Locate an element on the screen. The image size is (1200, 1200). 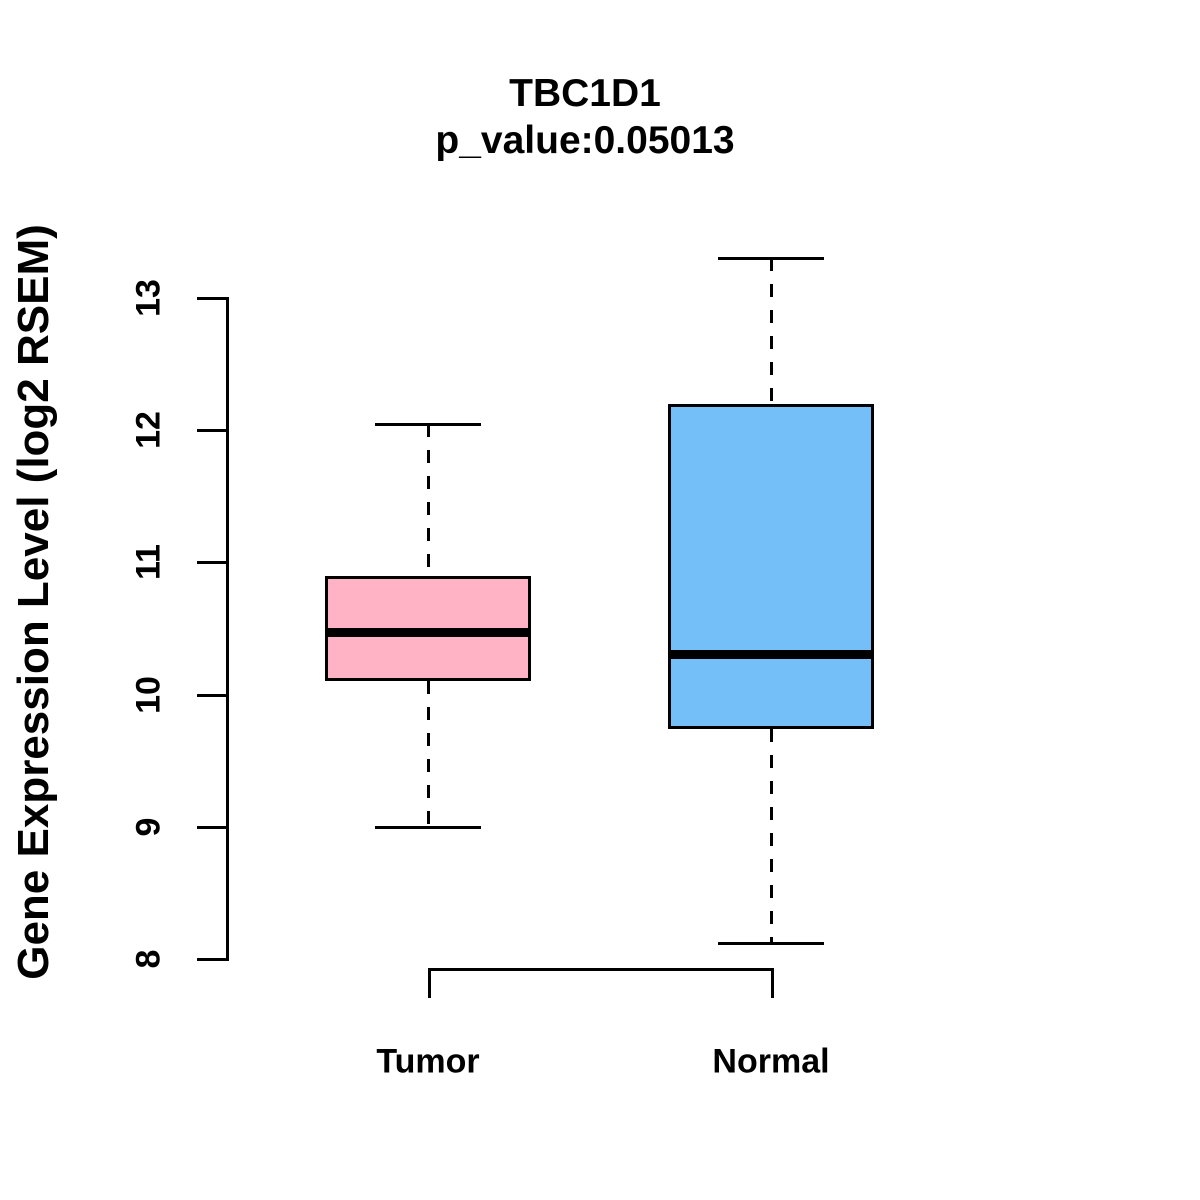
chart-title: TBC1D1 is located at coordinates (585, 93).